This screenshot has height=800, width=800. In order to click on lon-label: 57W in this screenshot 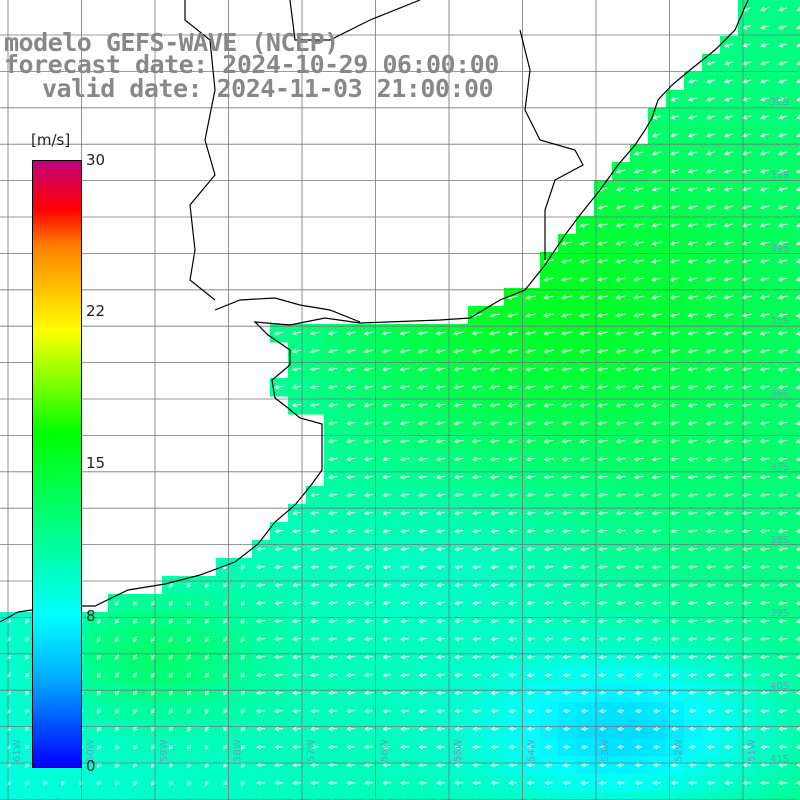, I will do `click(311, 750)`.